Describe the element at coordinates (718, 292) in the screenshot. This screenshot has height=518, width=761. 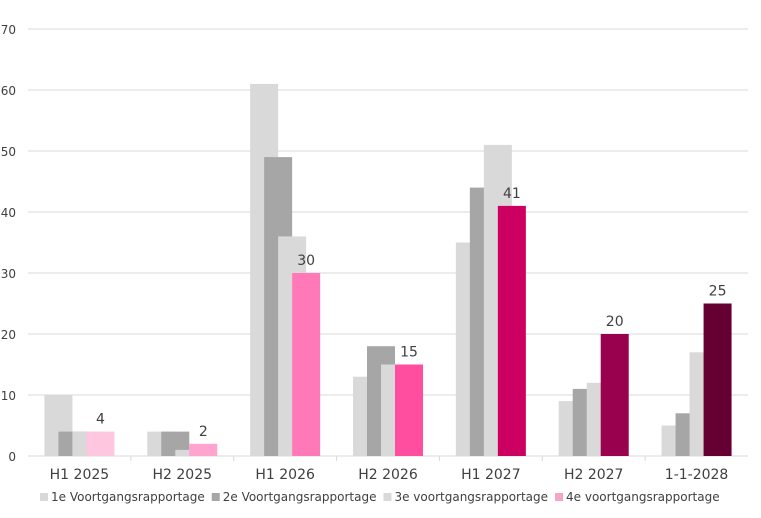
I see `data-label: 25` at that location.